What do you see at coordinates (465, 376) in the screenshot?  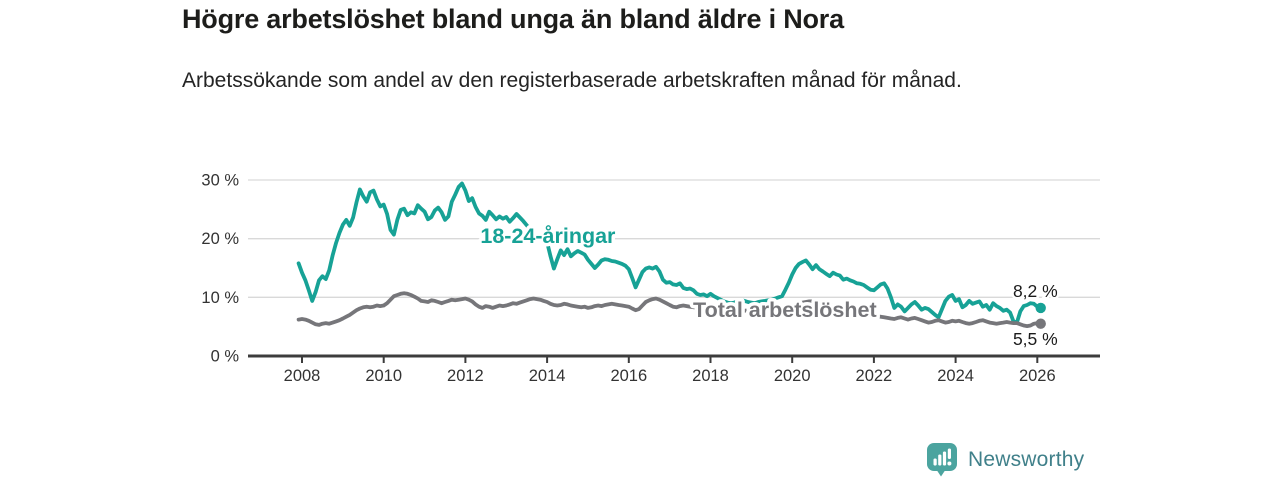 I see `x-tick-label: 2012` at bounding box center [465, 376].